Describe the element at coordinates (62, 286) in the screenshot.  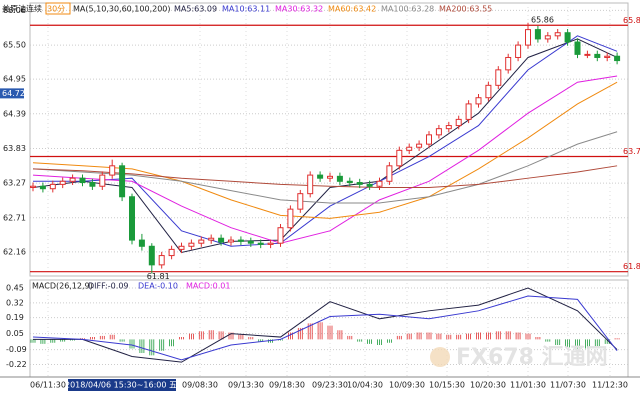
I see `header-text: MACD(26,12,9)` at that location.